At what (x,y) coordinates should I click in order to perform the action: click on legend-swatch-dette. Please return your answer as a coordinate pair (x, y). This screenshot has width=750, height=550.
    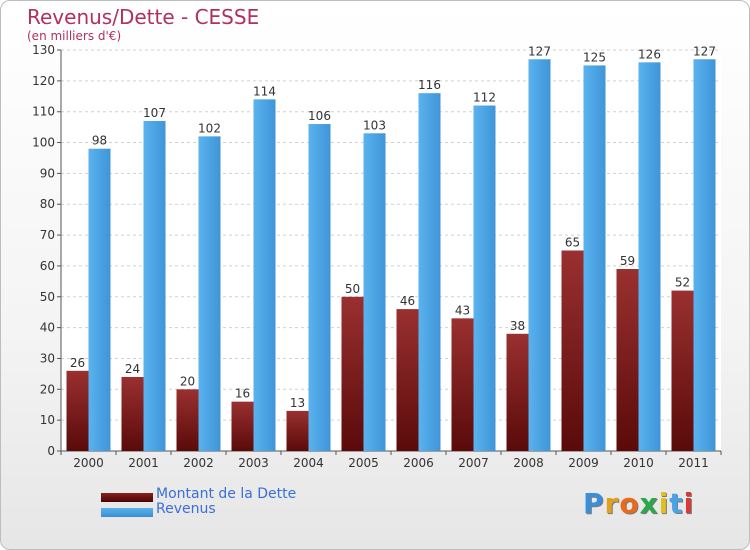
    Looking at the image, I should click on (127, 497).